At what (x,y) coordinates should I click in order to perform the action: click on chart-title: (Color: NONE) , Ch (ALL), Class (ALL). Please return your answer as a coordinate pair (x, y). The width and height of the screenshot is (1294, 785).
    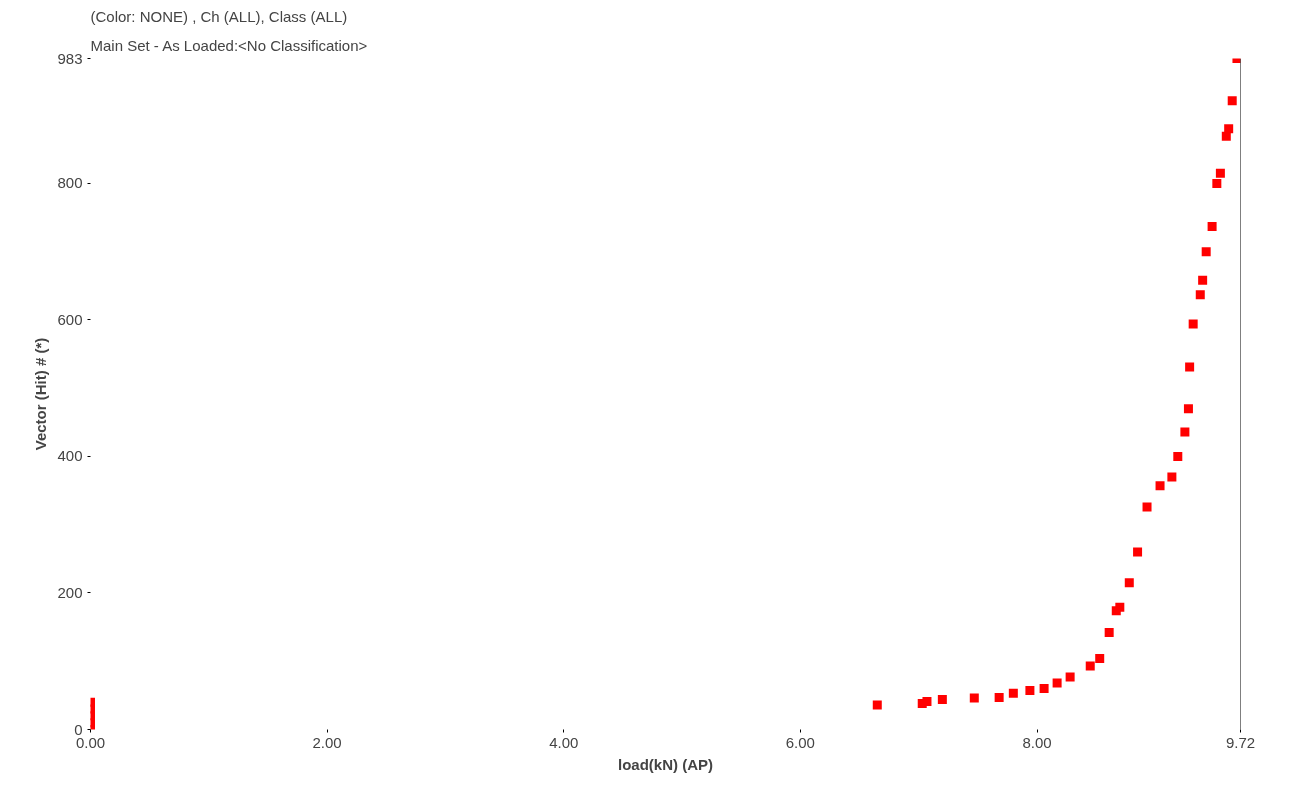
    Looking at the image, I should click on (219, 16).